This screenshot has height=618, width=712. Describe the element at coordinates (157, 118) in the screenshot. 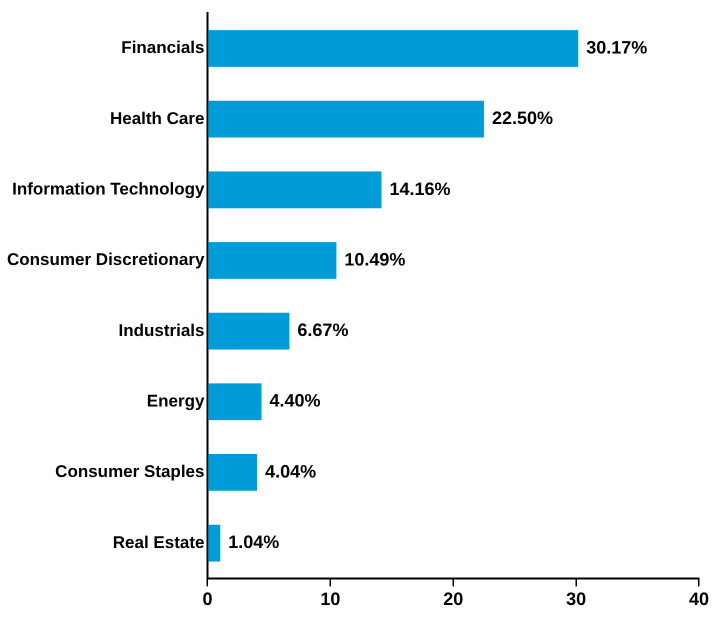

I see `y-tick-label: Health Care` at that location.